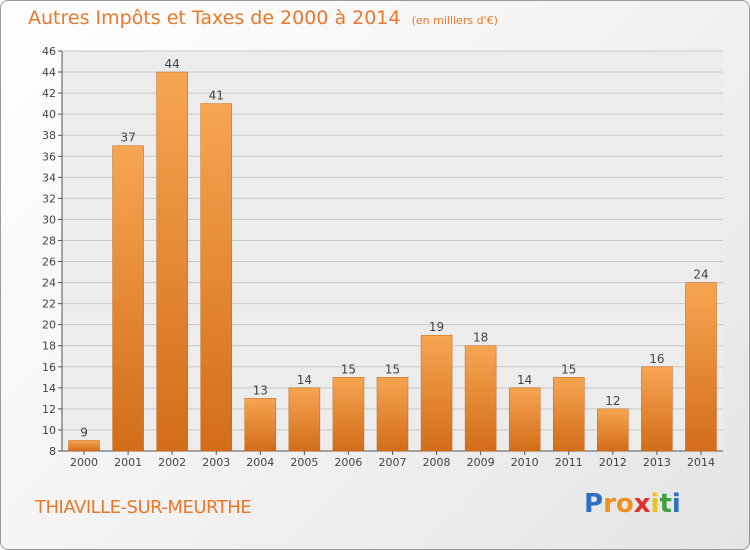  What do you see at coordinates (49, 283) in the screenshot?
I see `y-tick-label: 24` at bounding box center [49, 283].